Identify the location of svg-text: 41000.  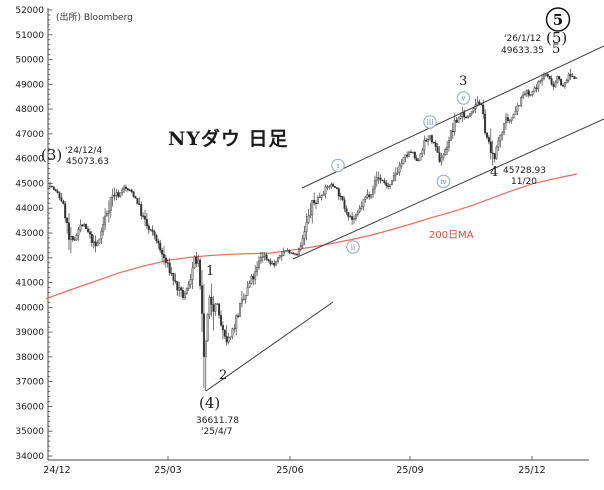
(29, 284).